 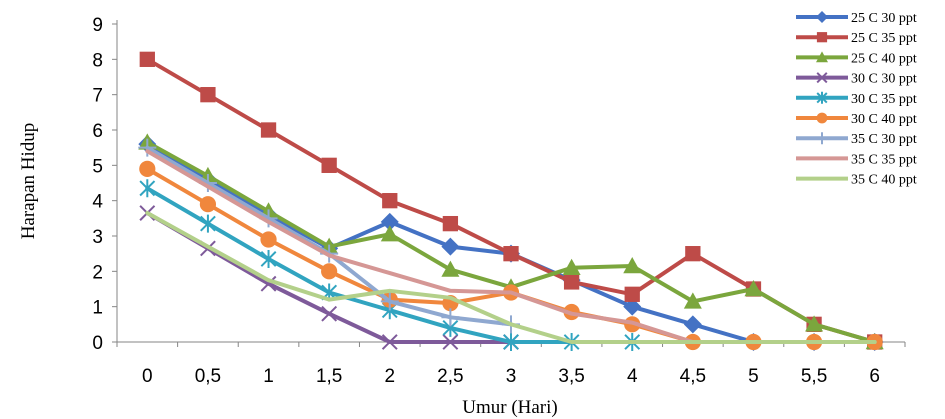 I want to click on x-tick-label: 3, so click(x=511, y=376).